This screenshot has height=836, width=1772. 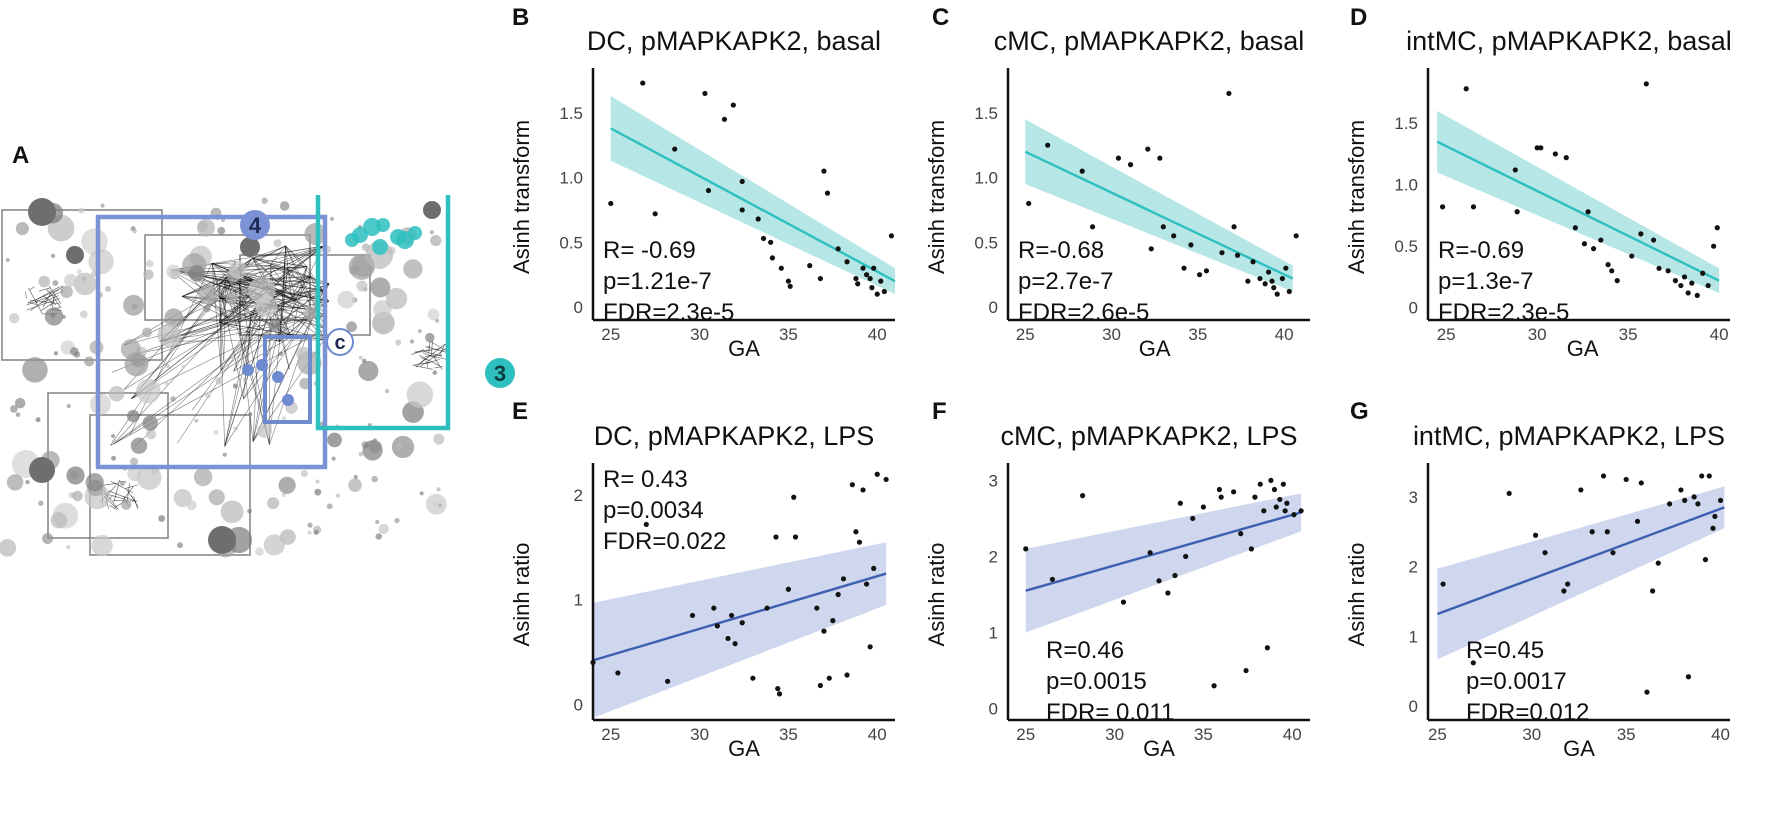 What do you see at coordinates (1446, 334) in the screenshot?
I see `chart-d-xtick-25: 25` at bounding box center [1446, 334].